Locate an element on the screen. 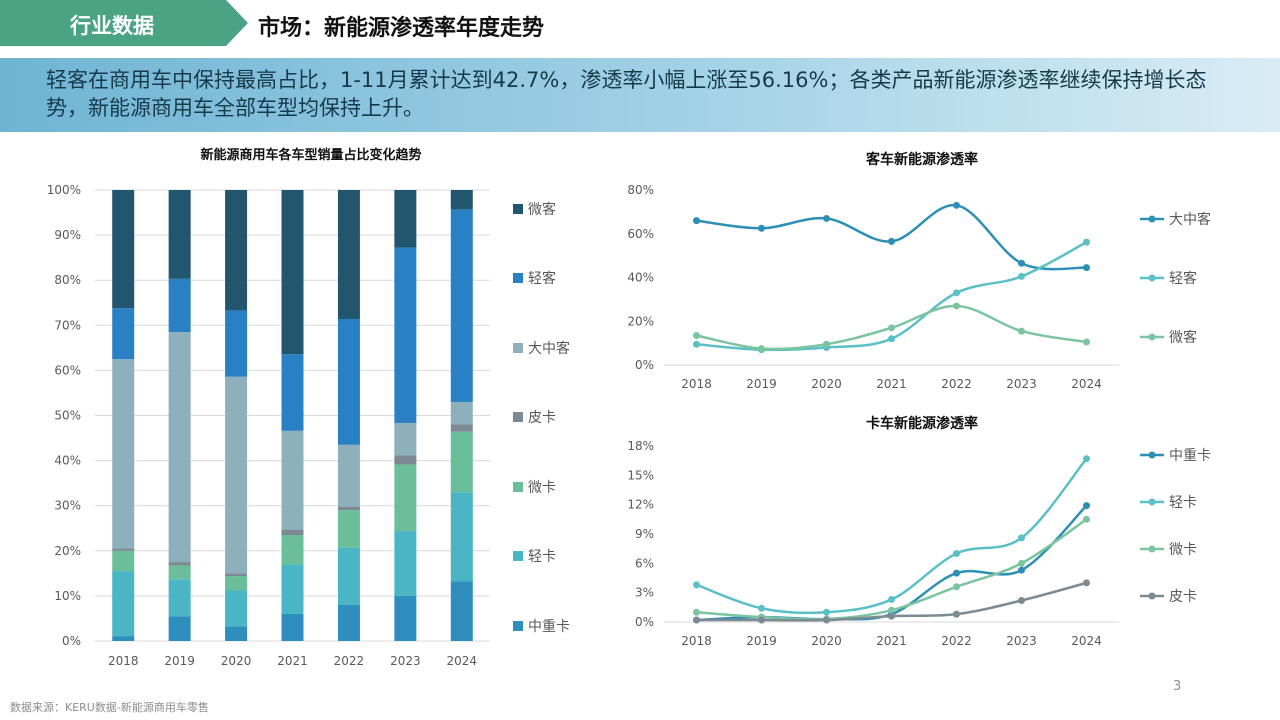 The width and height of the screenshot is (1280, 720). chart1-x-tick: 2024 is located at coordinates (462, 661).